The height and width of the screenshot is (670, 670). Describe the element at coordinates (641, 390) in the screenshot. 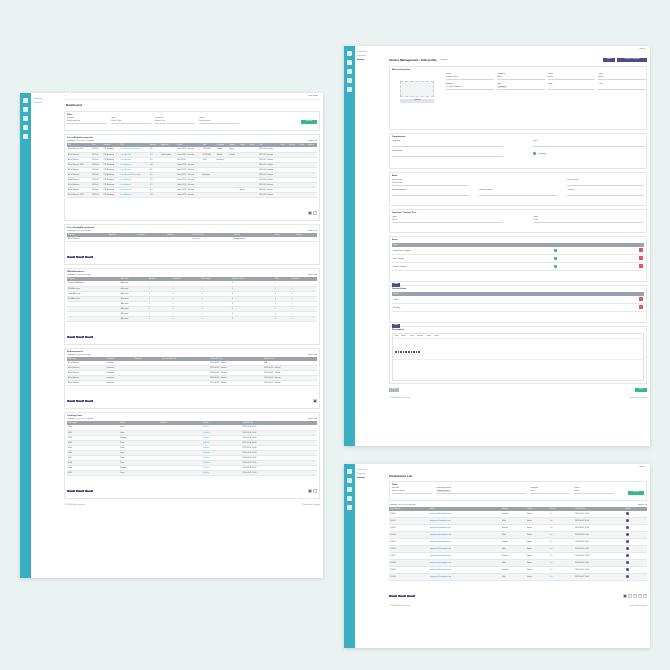

I see `save-bottom-button: Save` at that location.